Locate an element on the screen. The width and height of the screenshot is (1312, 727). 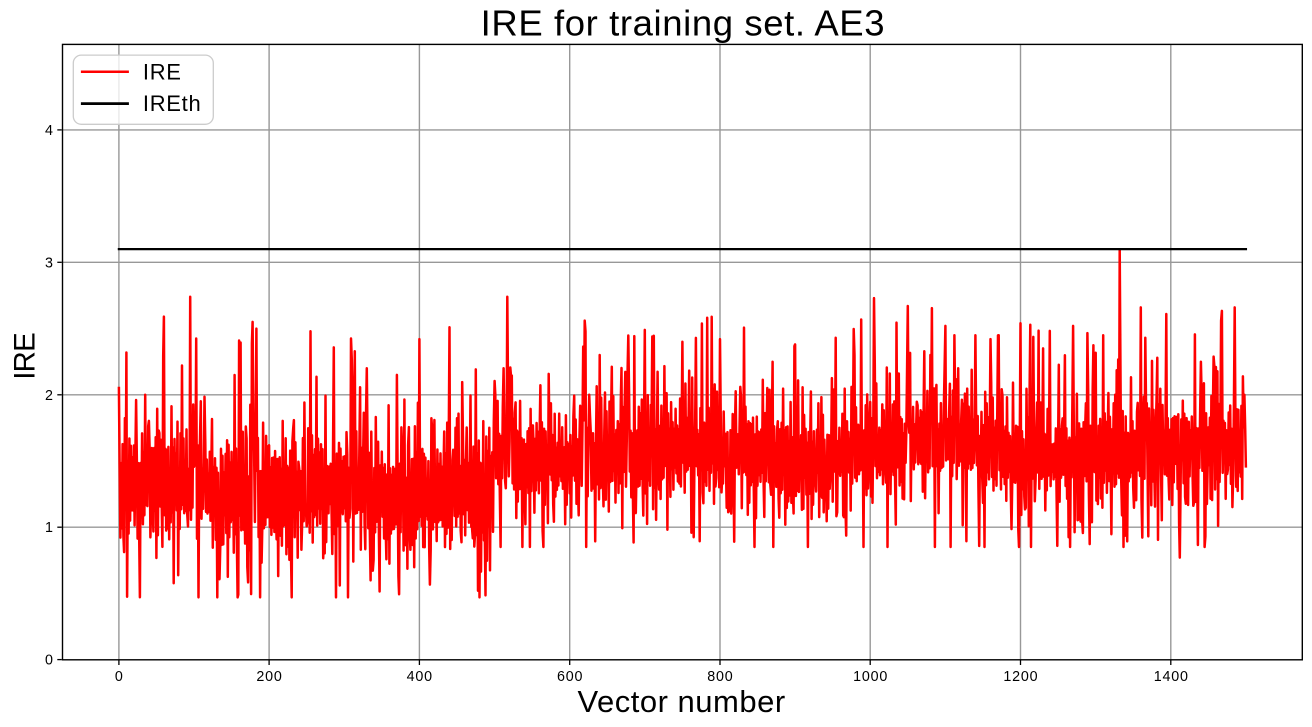
svg-text: 2 is located at coordinates (49, 396).